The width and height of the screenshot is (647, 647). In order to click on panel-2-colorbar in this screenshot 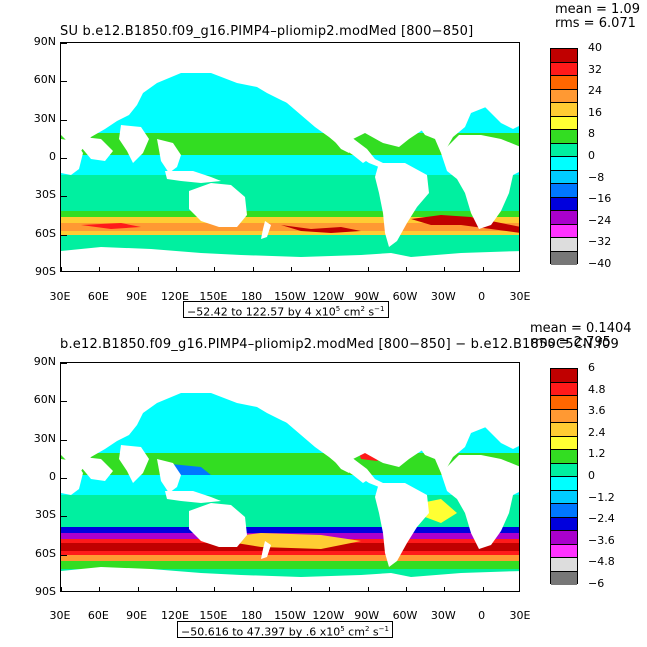, I will do `click(564, 476)`.